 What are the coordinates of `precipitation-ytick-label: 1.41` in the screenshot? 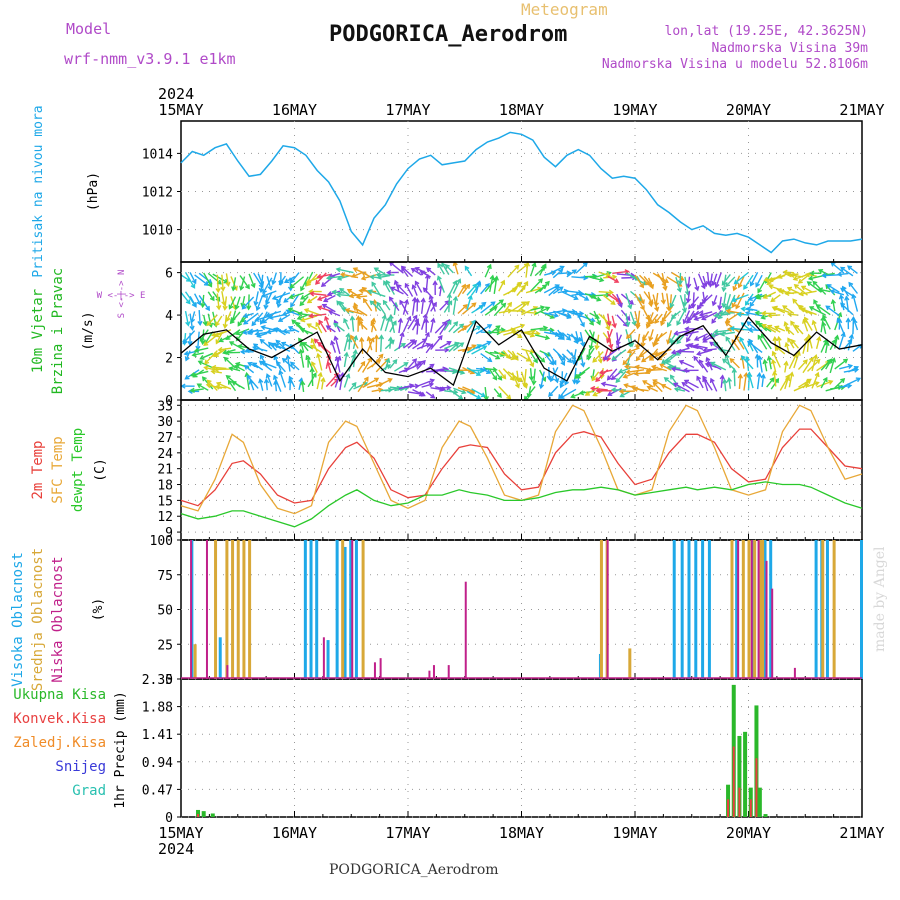 It's located at (157, 735).